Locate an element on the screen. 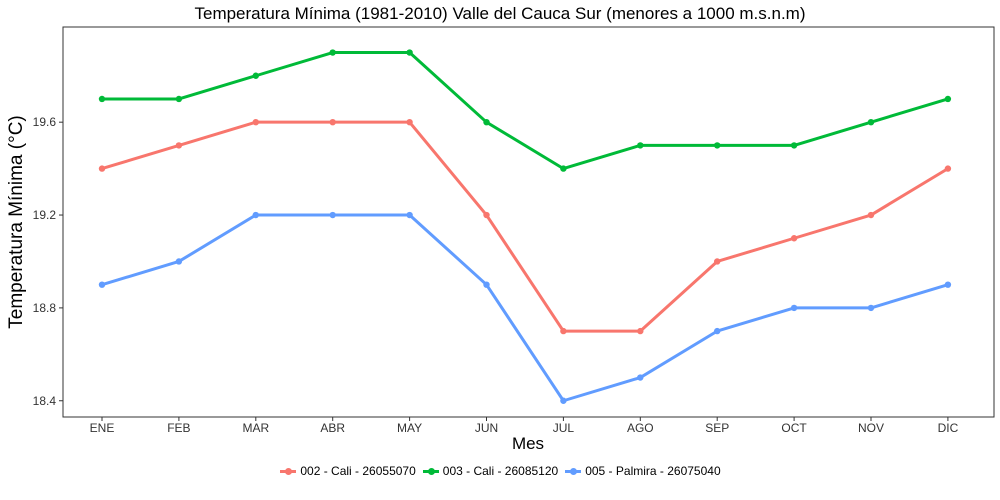 This screenshot has height=500, width=1000. legend-label: 005 - Palmira - 26075040 is located at coordinates (653, 471).